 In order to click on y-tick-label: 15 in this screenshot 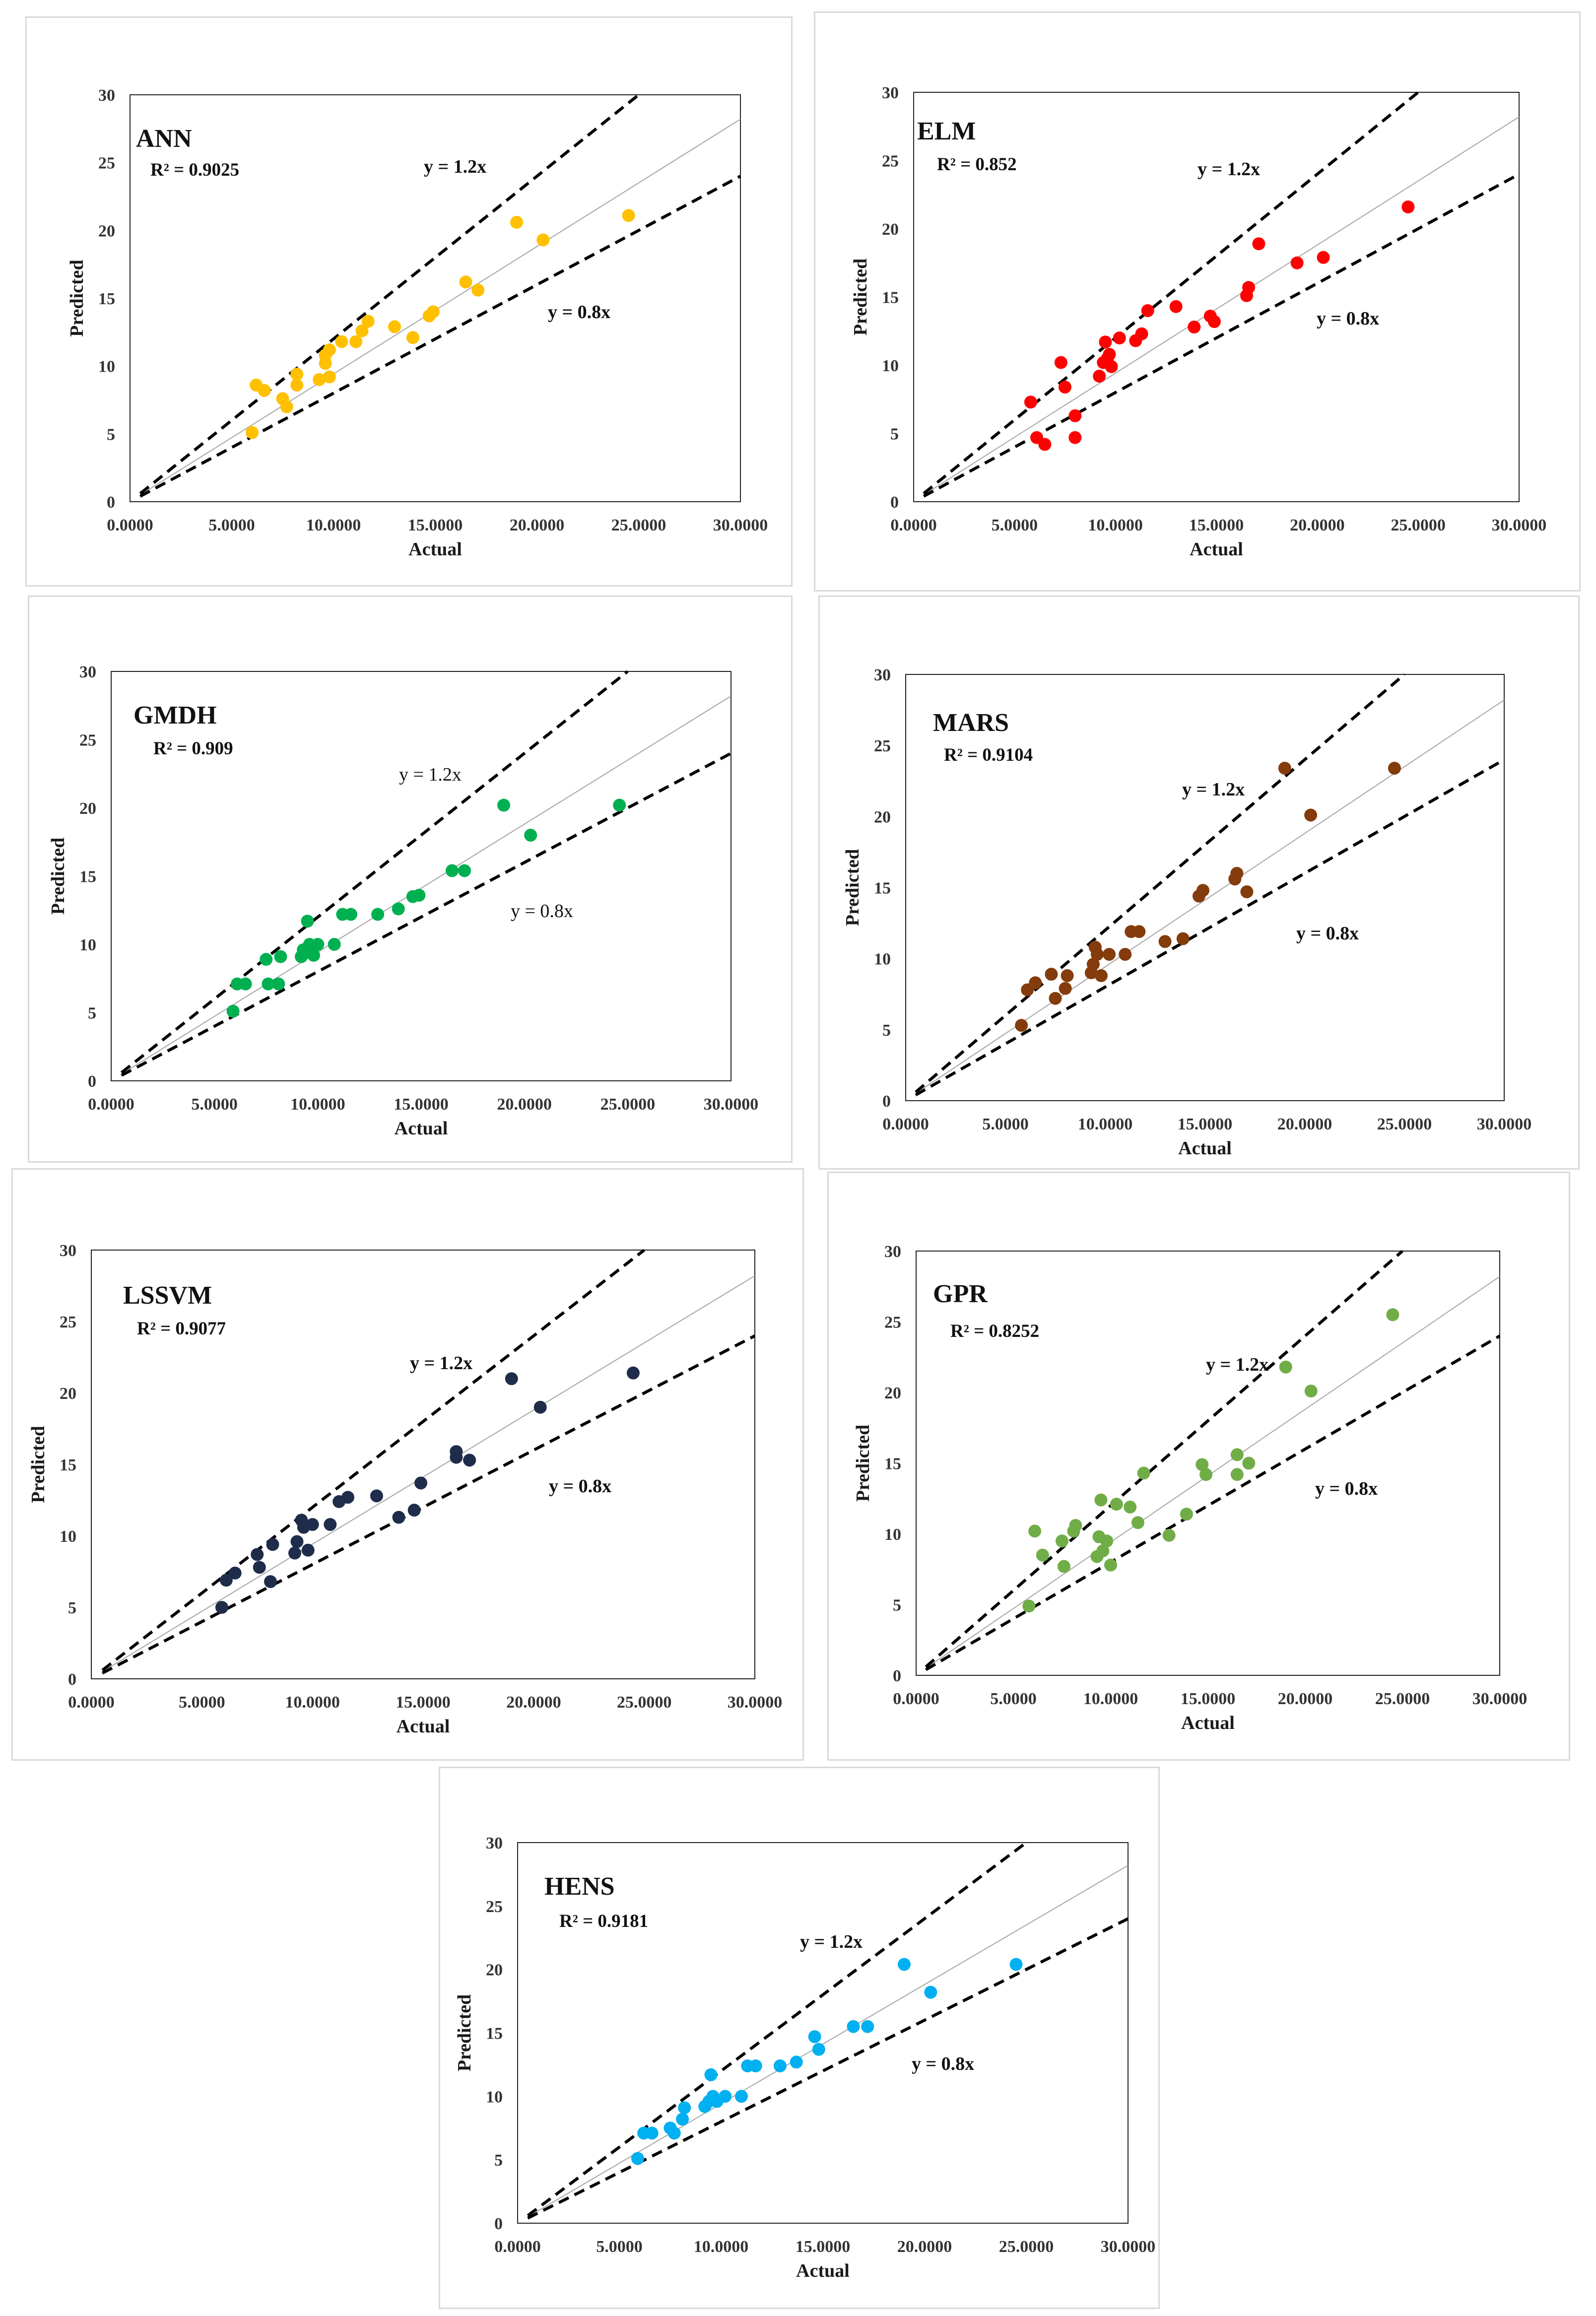, I will do `click(890, 298)`.